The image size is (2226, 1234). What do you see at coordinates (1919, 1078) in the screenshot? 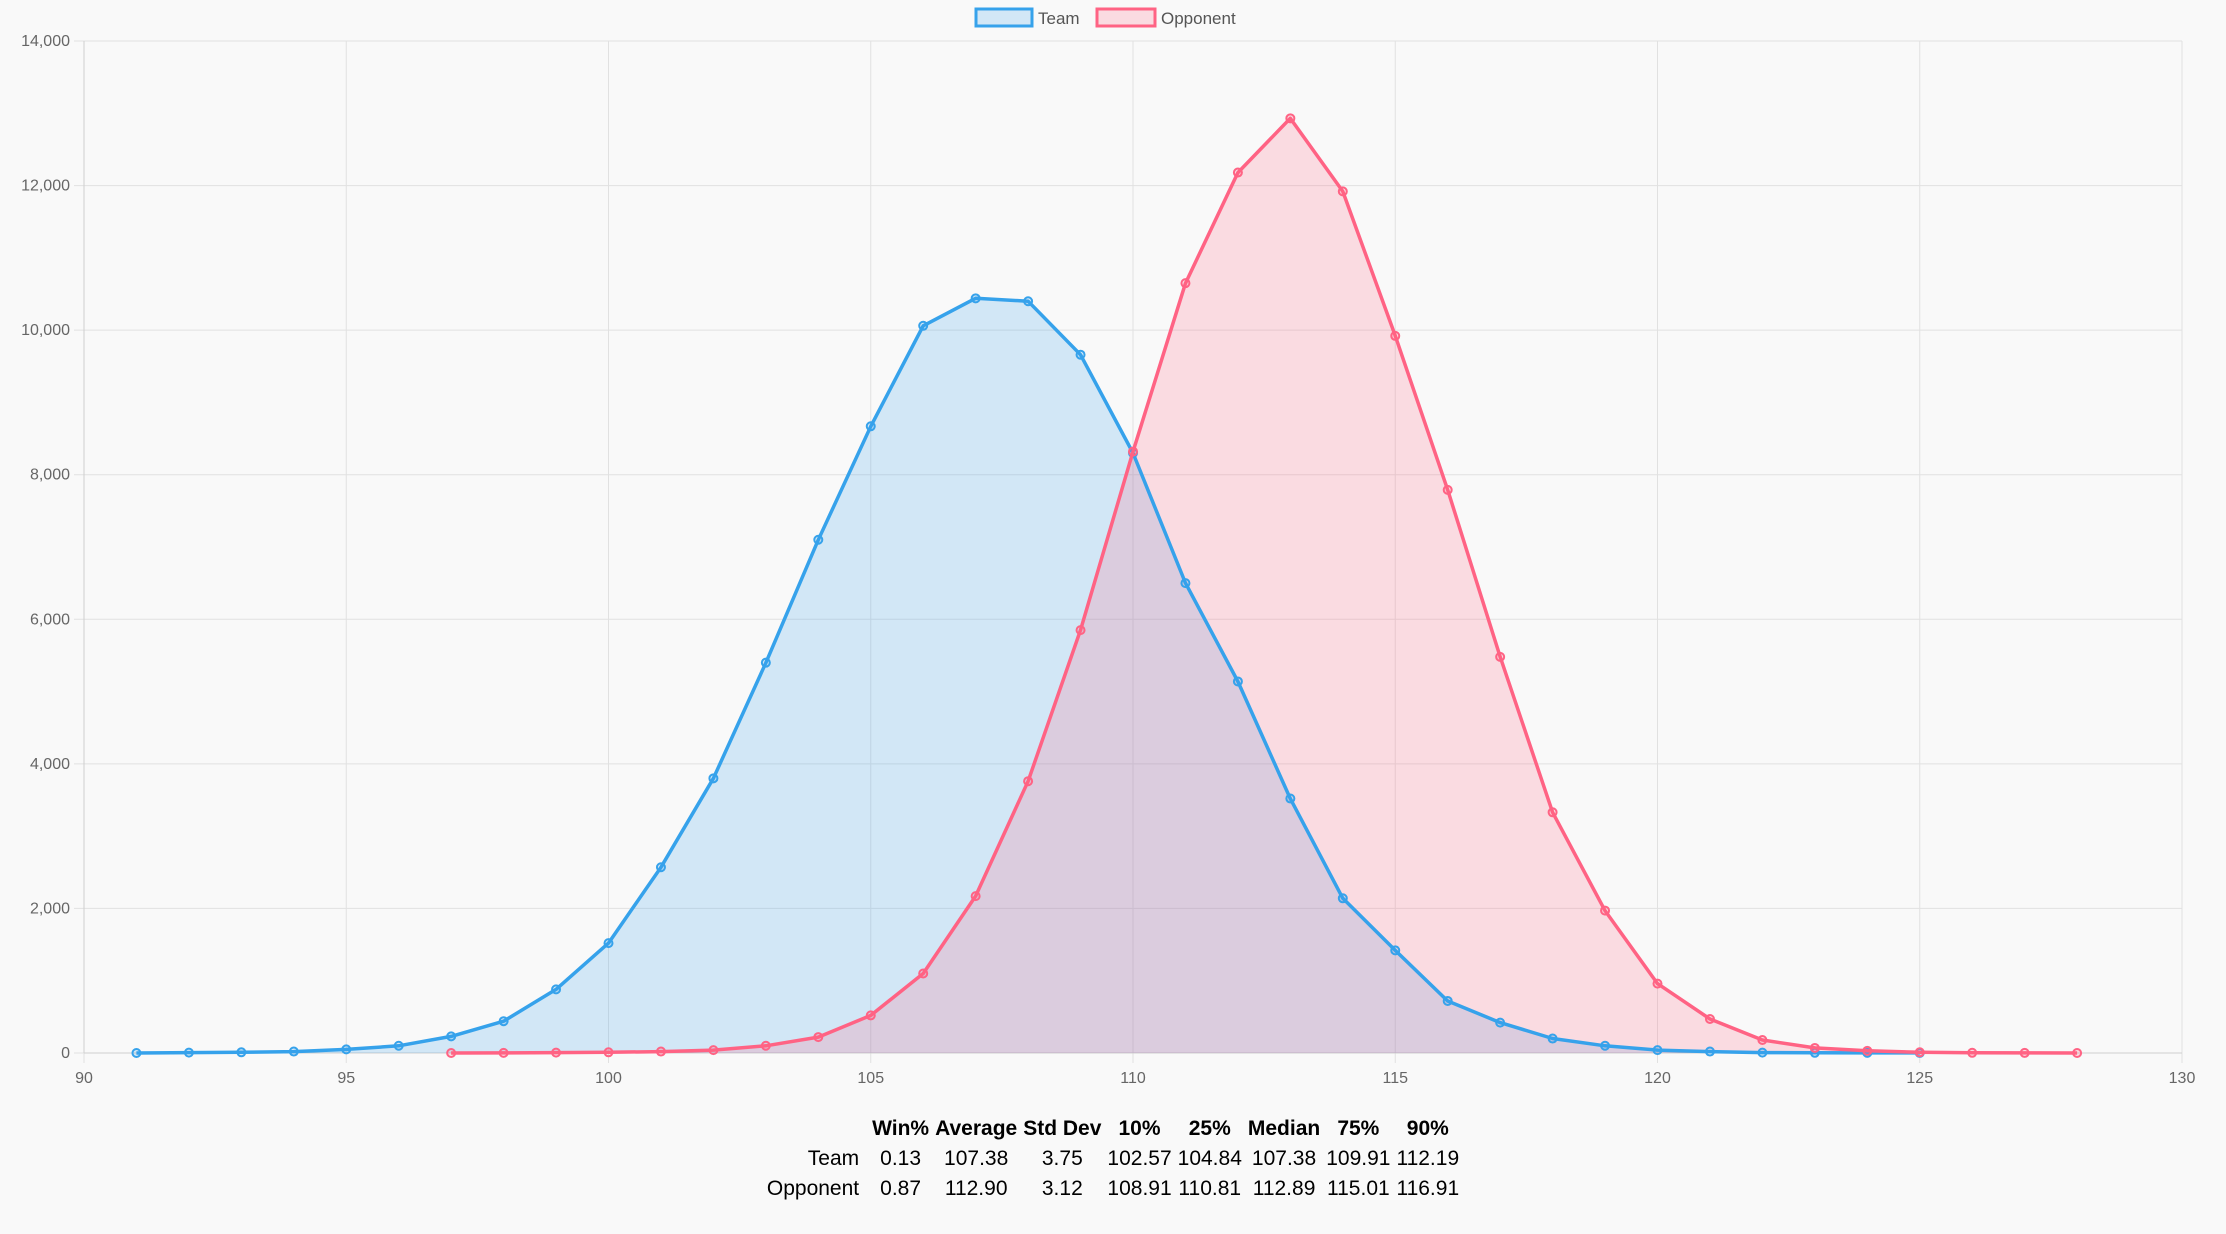
I see `x-tick-label: 125` at bounding box center [1919, 1078].